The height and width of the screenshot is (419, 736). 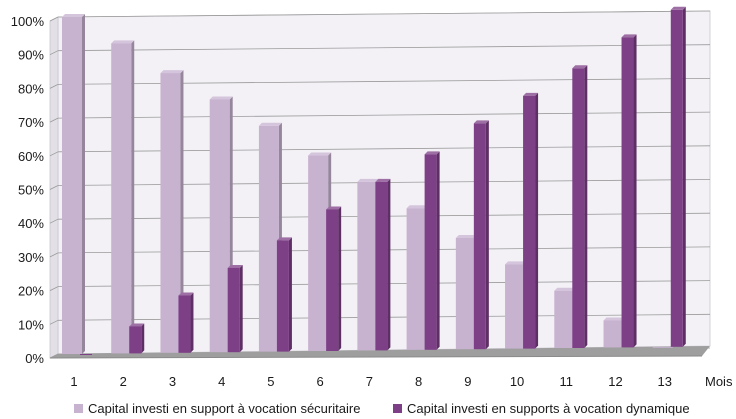 What do you see at coordinates (376, 357) in the screenshot?
I see `x-axis-line` at bounding box center [376, 357].